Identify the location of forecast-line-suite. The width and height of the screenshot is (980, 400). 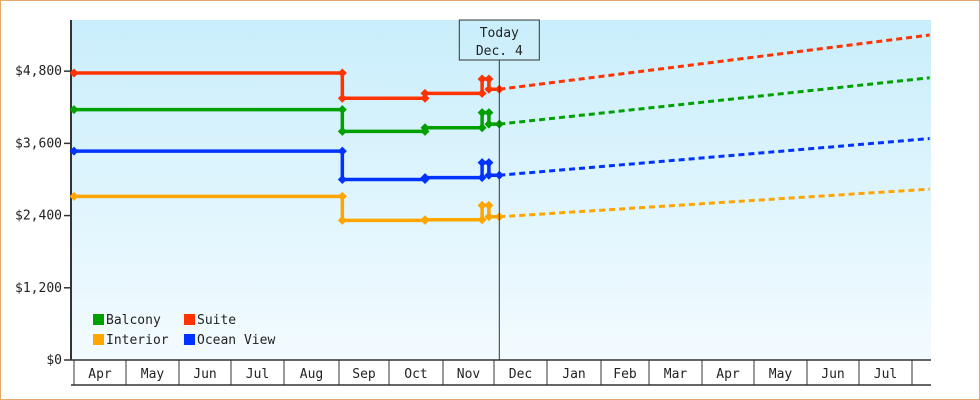
(714, 62).